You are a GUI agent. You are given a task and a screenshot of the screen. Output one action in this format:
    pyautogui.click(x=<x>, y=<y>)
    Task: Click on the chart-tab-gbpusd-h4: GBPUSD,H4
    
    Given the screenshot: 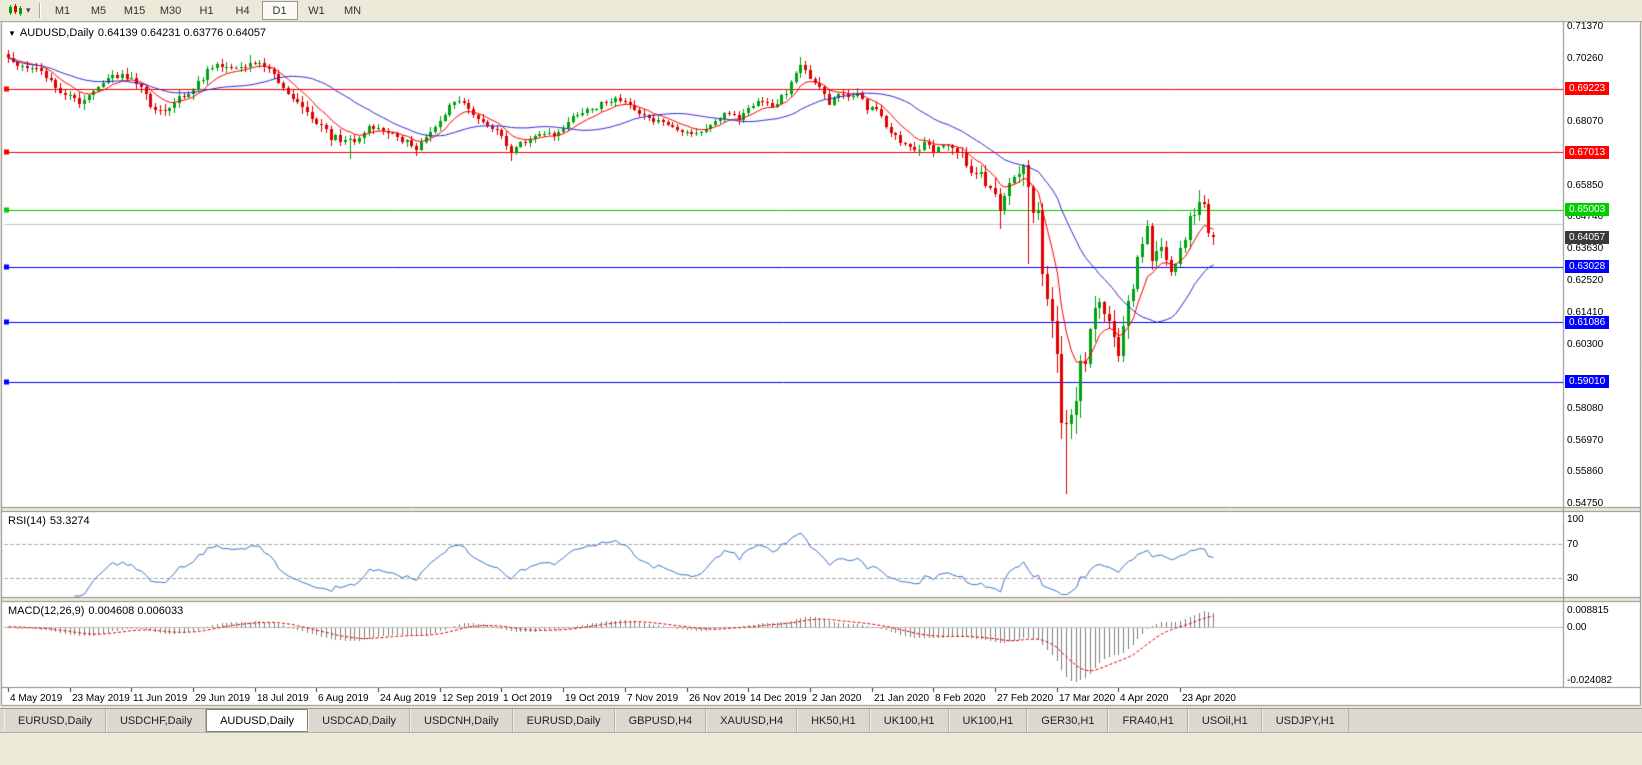 What is the action you would take?
    pyautogui.click(x=660, y=720)
    